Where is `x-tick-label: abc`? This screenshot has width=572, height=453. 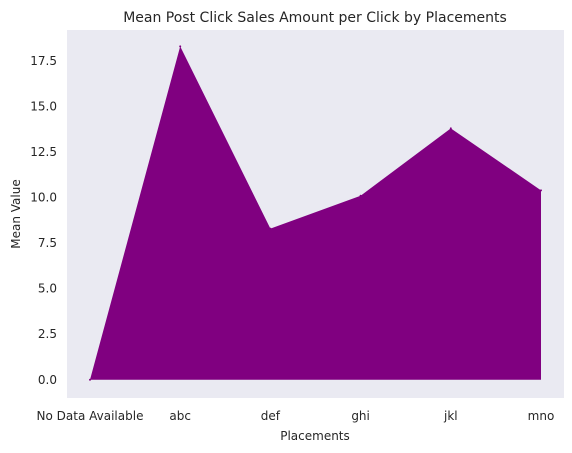 x-tick-label: abc is located at coordinates (180, 416).